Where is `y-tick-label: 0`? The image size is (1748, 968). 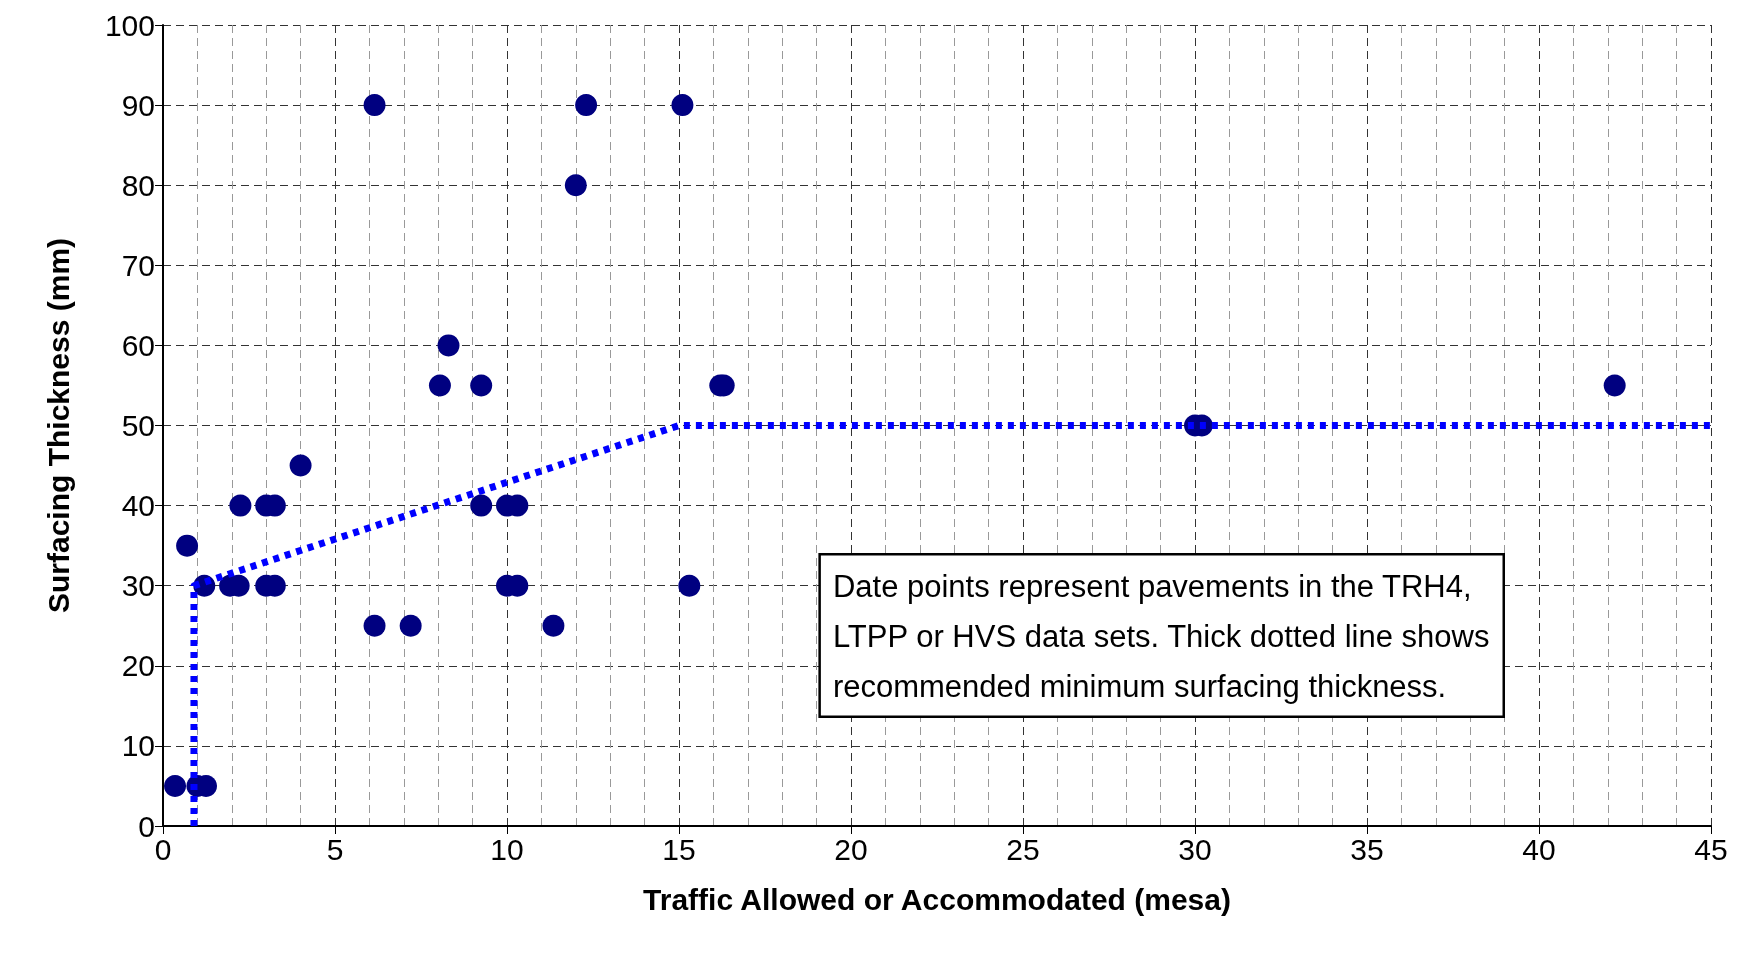 y-tick-label: 0 is located at coordinates (146, 826).